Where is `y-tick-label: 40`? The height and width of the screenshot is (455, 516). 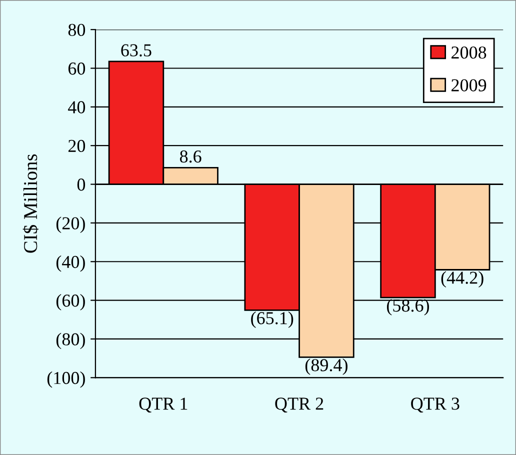
y-tick-label: 40 is located at coordinates (77, 107).